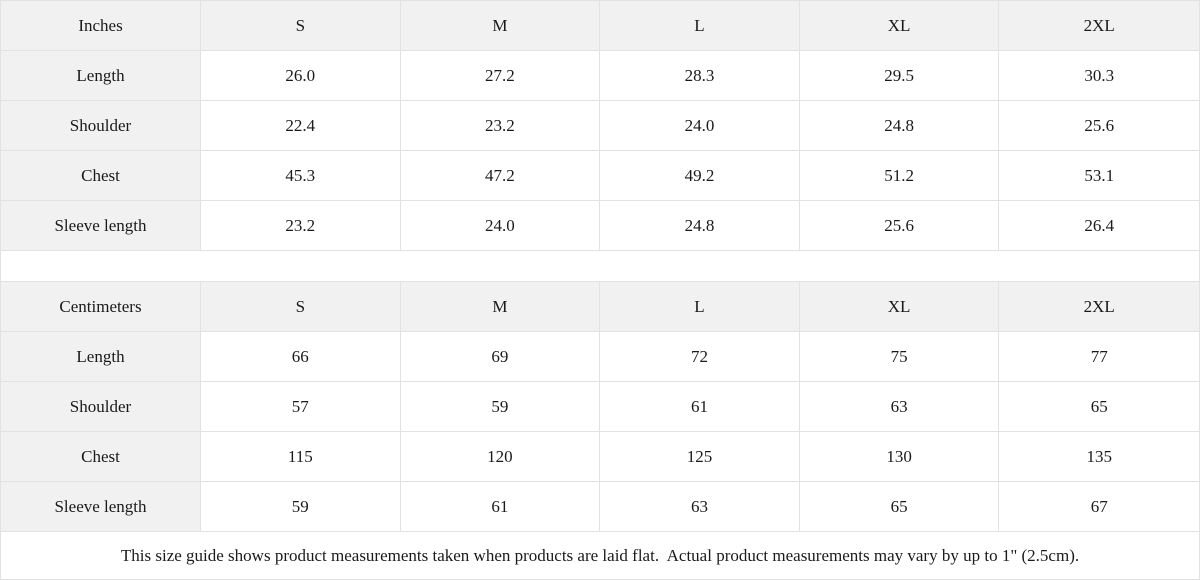 The width and height of the screenshot is (1200, 580). What do you see at coordinates (301, 126) in the screenshot?
I see `table-cell: 22.4` at bounding box center [301, 126].